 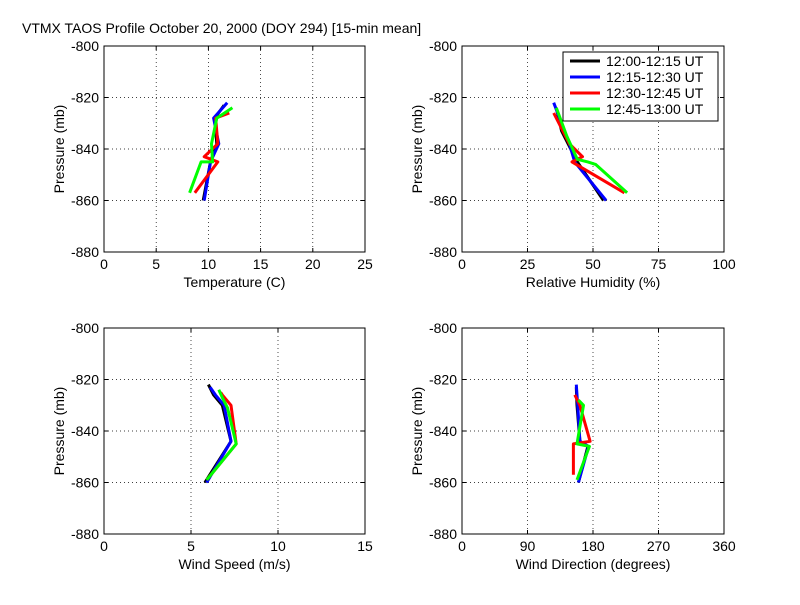 What do you see at coordinates (655, 61) in the screenshot?
I see `legend-label: 12:00-12:15 UT` at bounding box center [655, 61].